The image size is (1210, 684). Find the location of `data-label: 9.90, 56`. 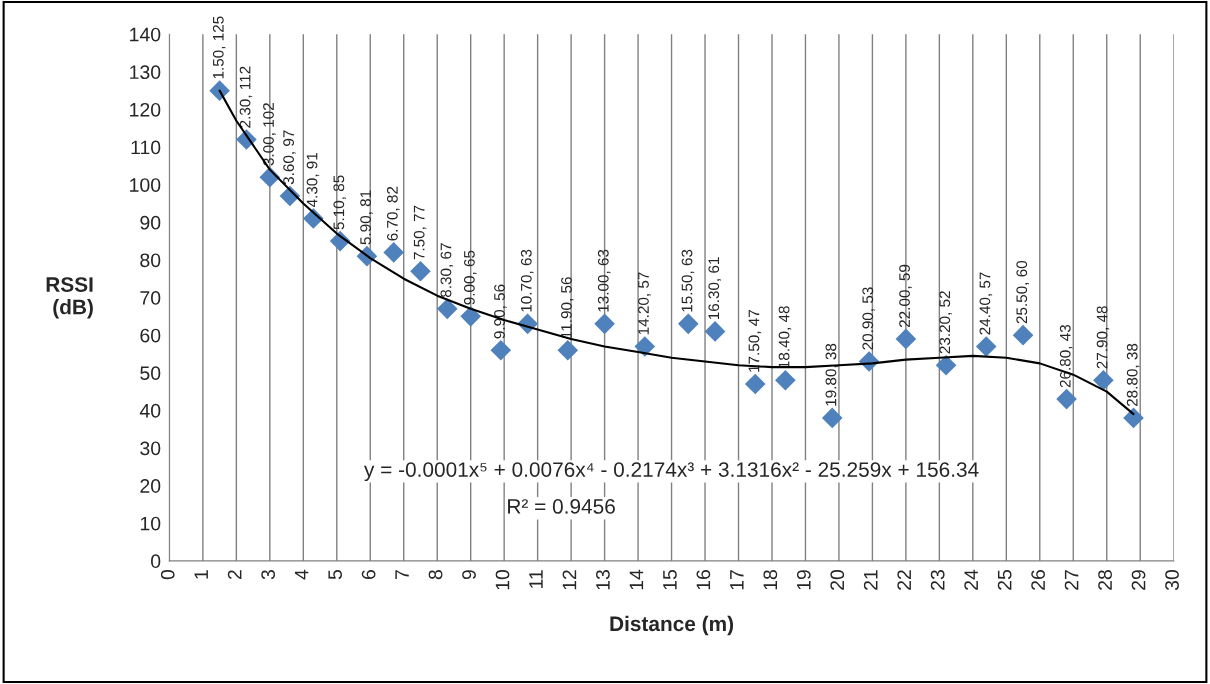

data-label: 9.90, 56 is located at coordinates (500, 311).